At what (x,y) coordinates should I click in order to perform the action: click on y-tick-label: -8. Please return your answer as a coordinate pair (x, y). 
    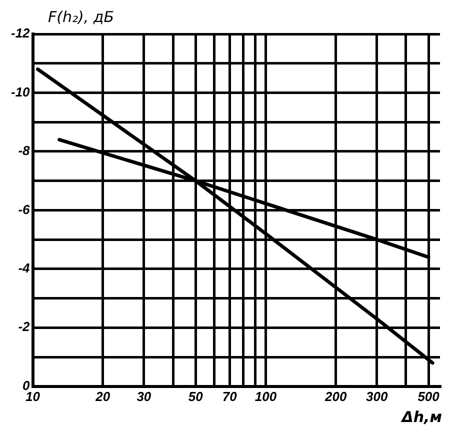
    Looking at the image, I should click on (24, 150).